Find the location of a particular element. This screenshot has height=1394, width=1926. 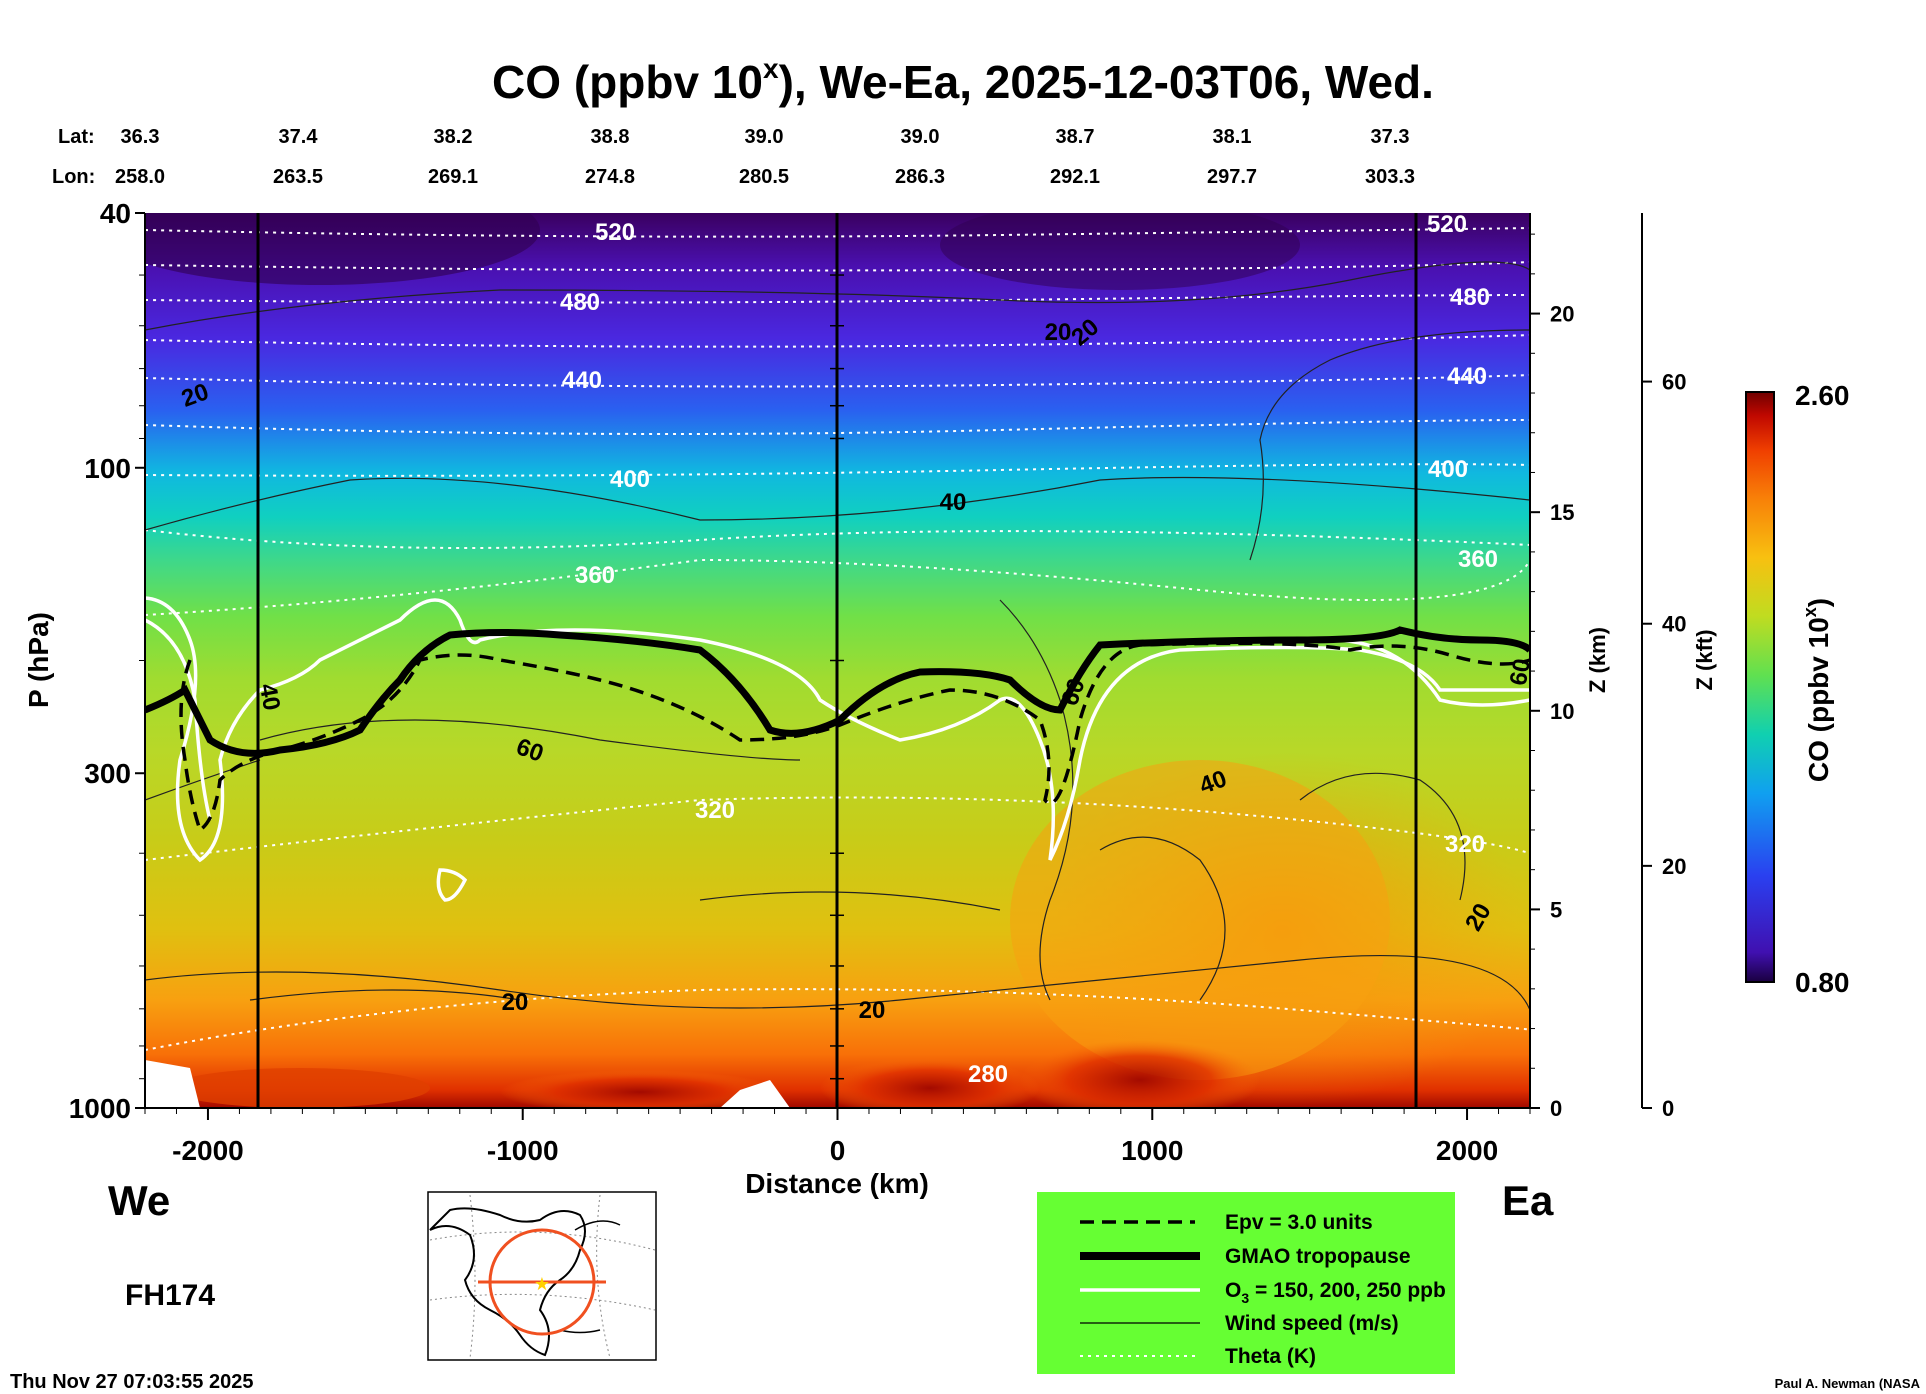

lon-value: 274.8 is located at coordinates (610, 177).